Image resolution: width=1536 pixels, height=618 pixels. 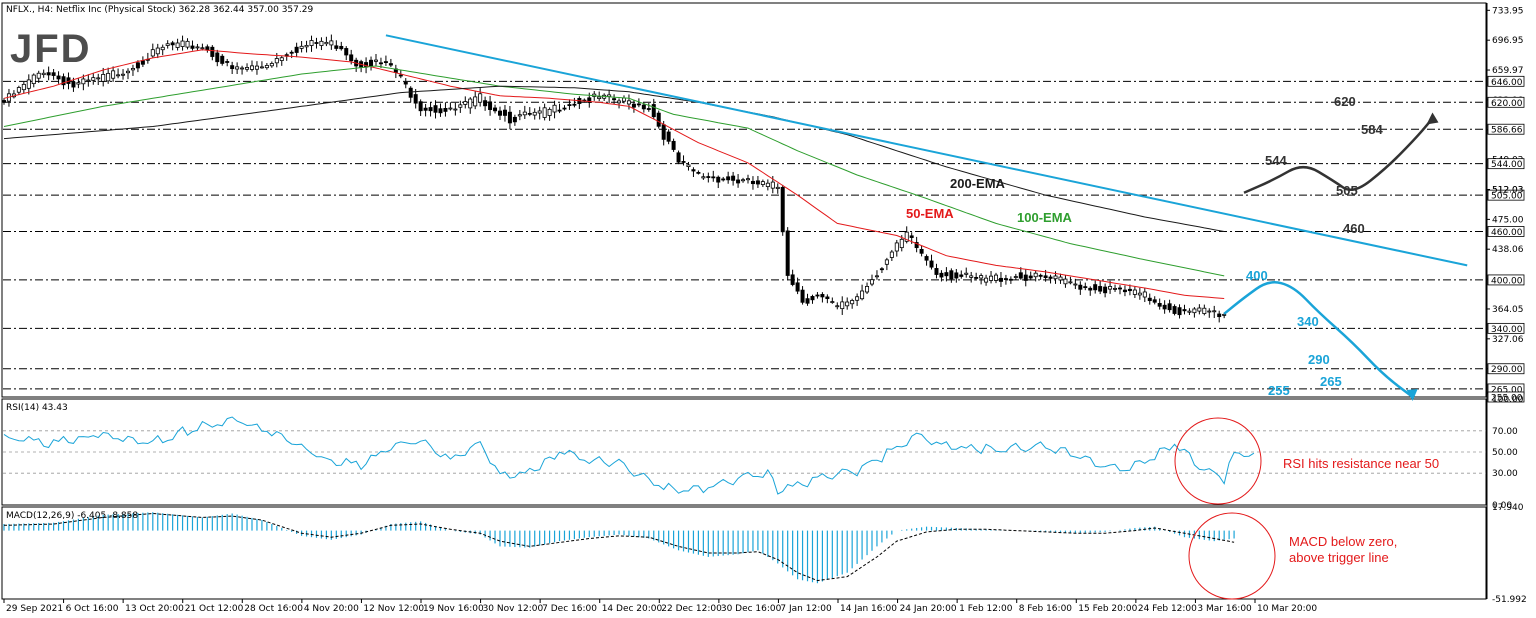 I want to click on x-tick-label: 14 Jan 16:00, so click(x=868, y=609).